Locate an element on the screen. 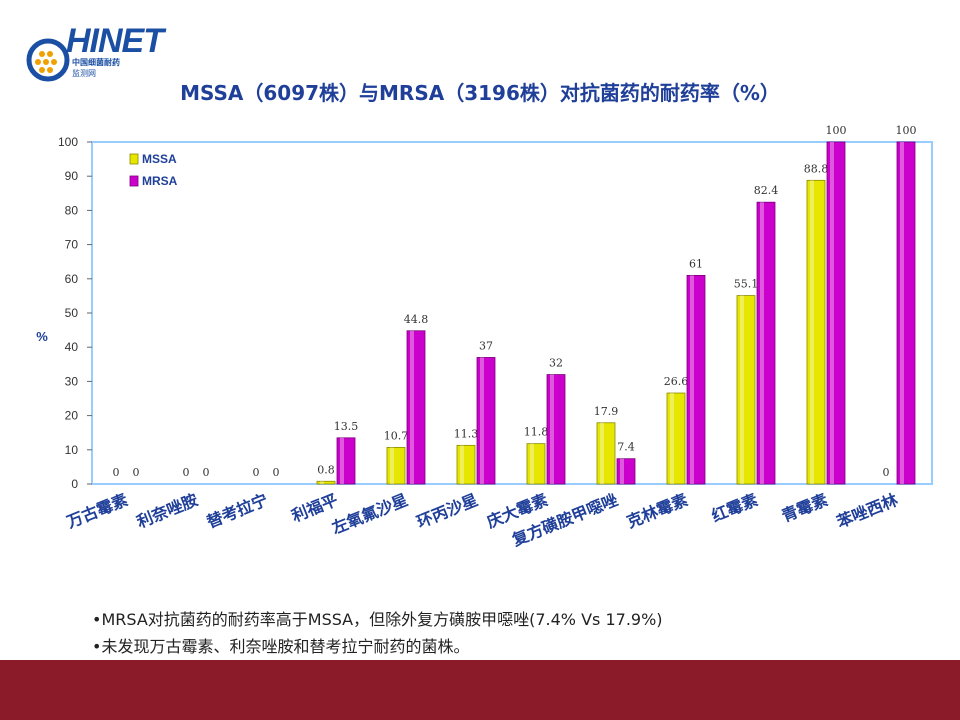 Image resolution: width=960 pixels, height=720 pixels. category-label: 左氧氟沙星 is located at coordinates (369, 514).